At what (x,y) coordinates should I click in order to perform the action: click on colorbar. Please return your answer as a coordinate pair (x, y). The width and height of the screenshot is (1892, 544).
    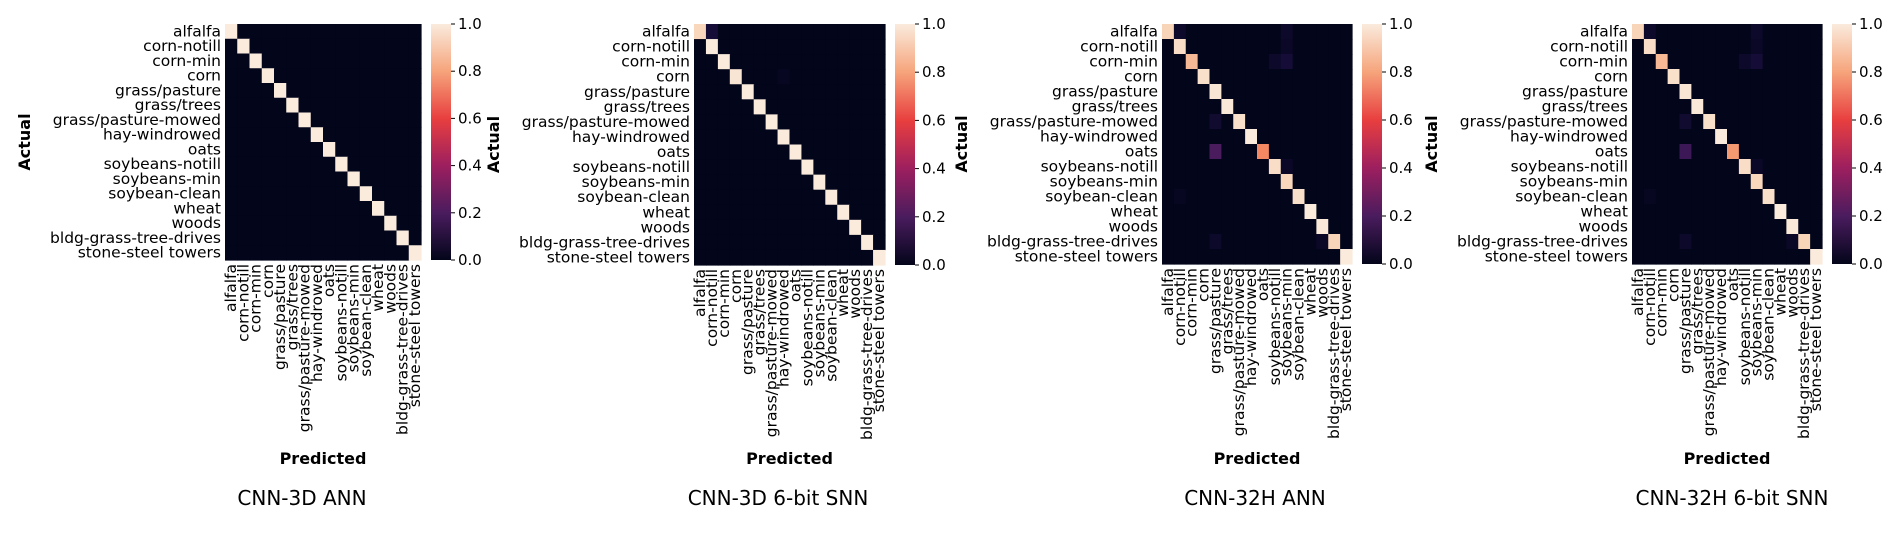
    Looking at the image, I should click on (441, 142).